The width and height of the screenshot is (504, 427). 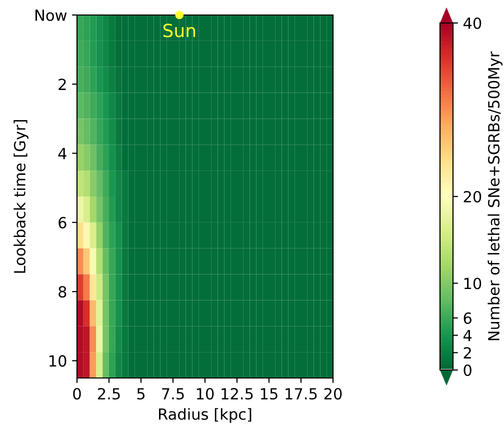 I want to click on color-bar-label: 10, so click(x=473, y=284).